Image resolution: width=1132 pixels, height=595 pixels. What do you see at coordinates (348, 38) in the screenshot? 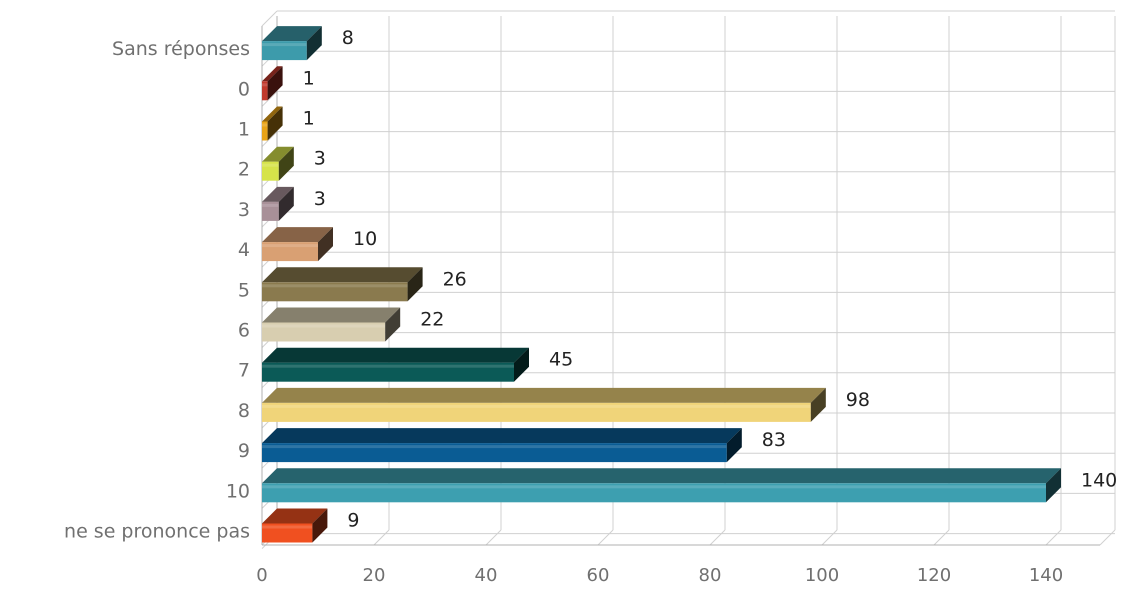
I see `value-label: 8` at bounding box center [348, 38].